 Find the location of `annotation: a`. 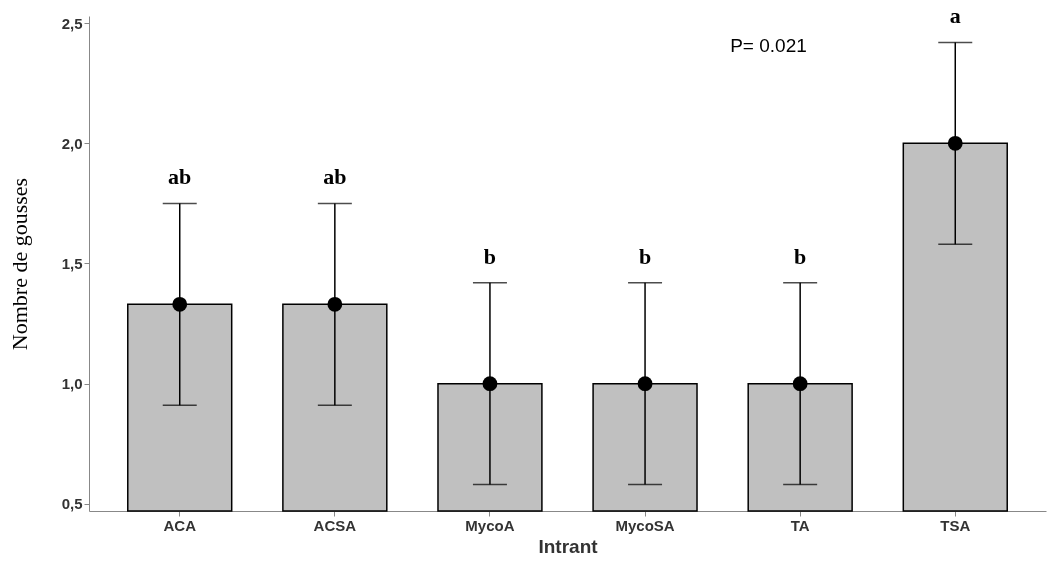

annotation: a is located at coordinates (955, 16).